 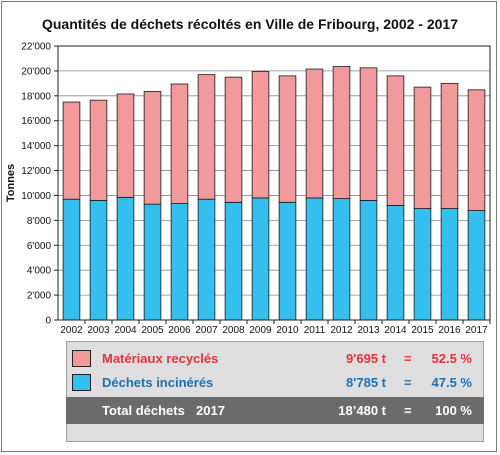 What do you see at coordinates (476, 330) in the screenshot?
I see `x-tick-label: 2017` at bounding box center [476, 330].